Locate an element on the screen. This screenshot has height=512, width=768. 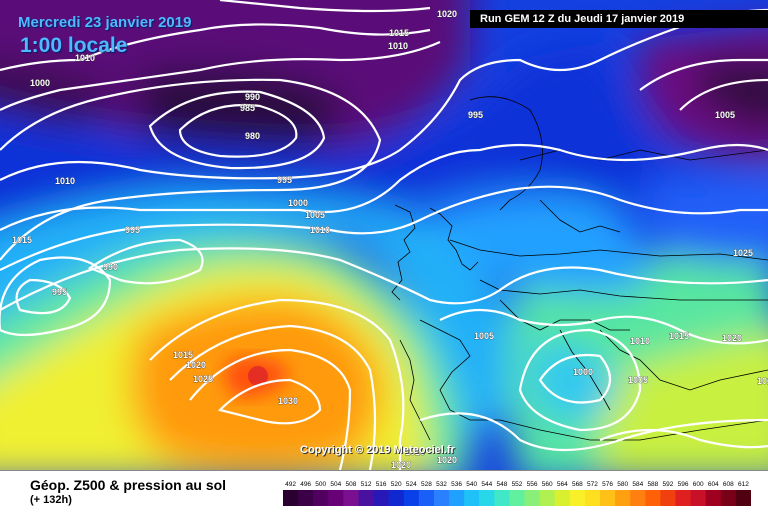
legend-tick-label: 532 is located at coordinates (441, 484).